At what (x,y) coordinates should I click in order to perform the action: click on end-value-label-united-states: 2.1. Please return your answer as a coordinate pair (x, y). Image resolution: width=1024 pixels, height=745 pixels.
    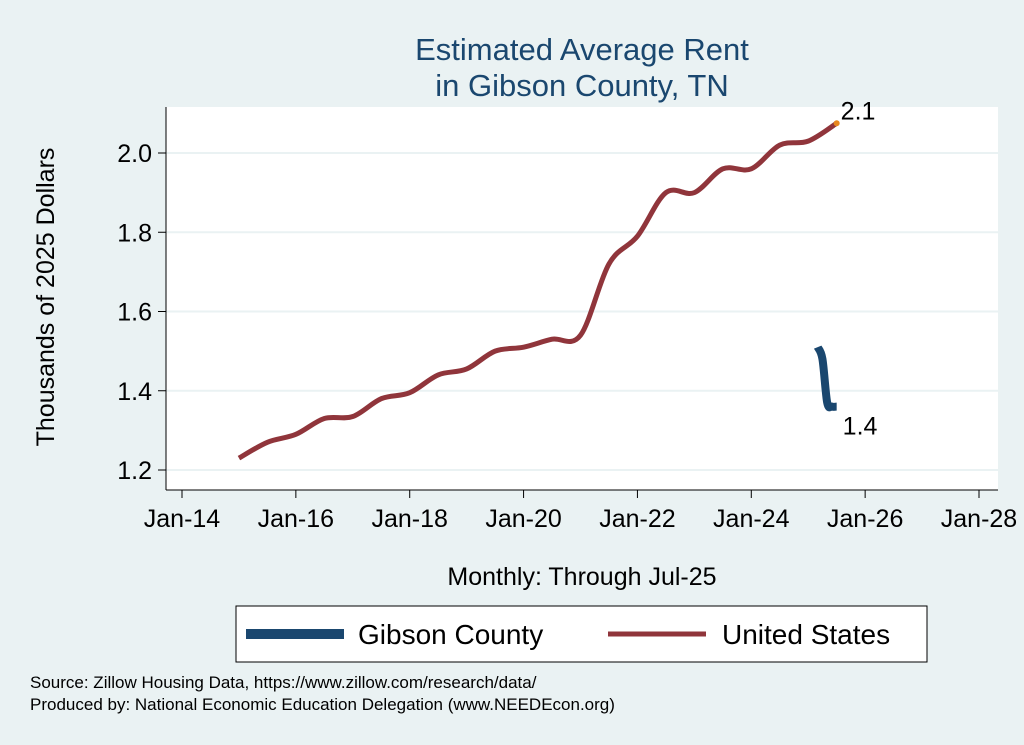
    Looking at the image, I should click on (858, 111).